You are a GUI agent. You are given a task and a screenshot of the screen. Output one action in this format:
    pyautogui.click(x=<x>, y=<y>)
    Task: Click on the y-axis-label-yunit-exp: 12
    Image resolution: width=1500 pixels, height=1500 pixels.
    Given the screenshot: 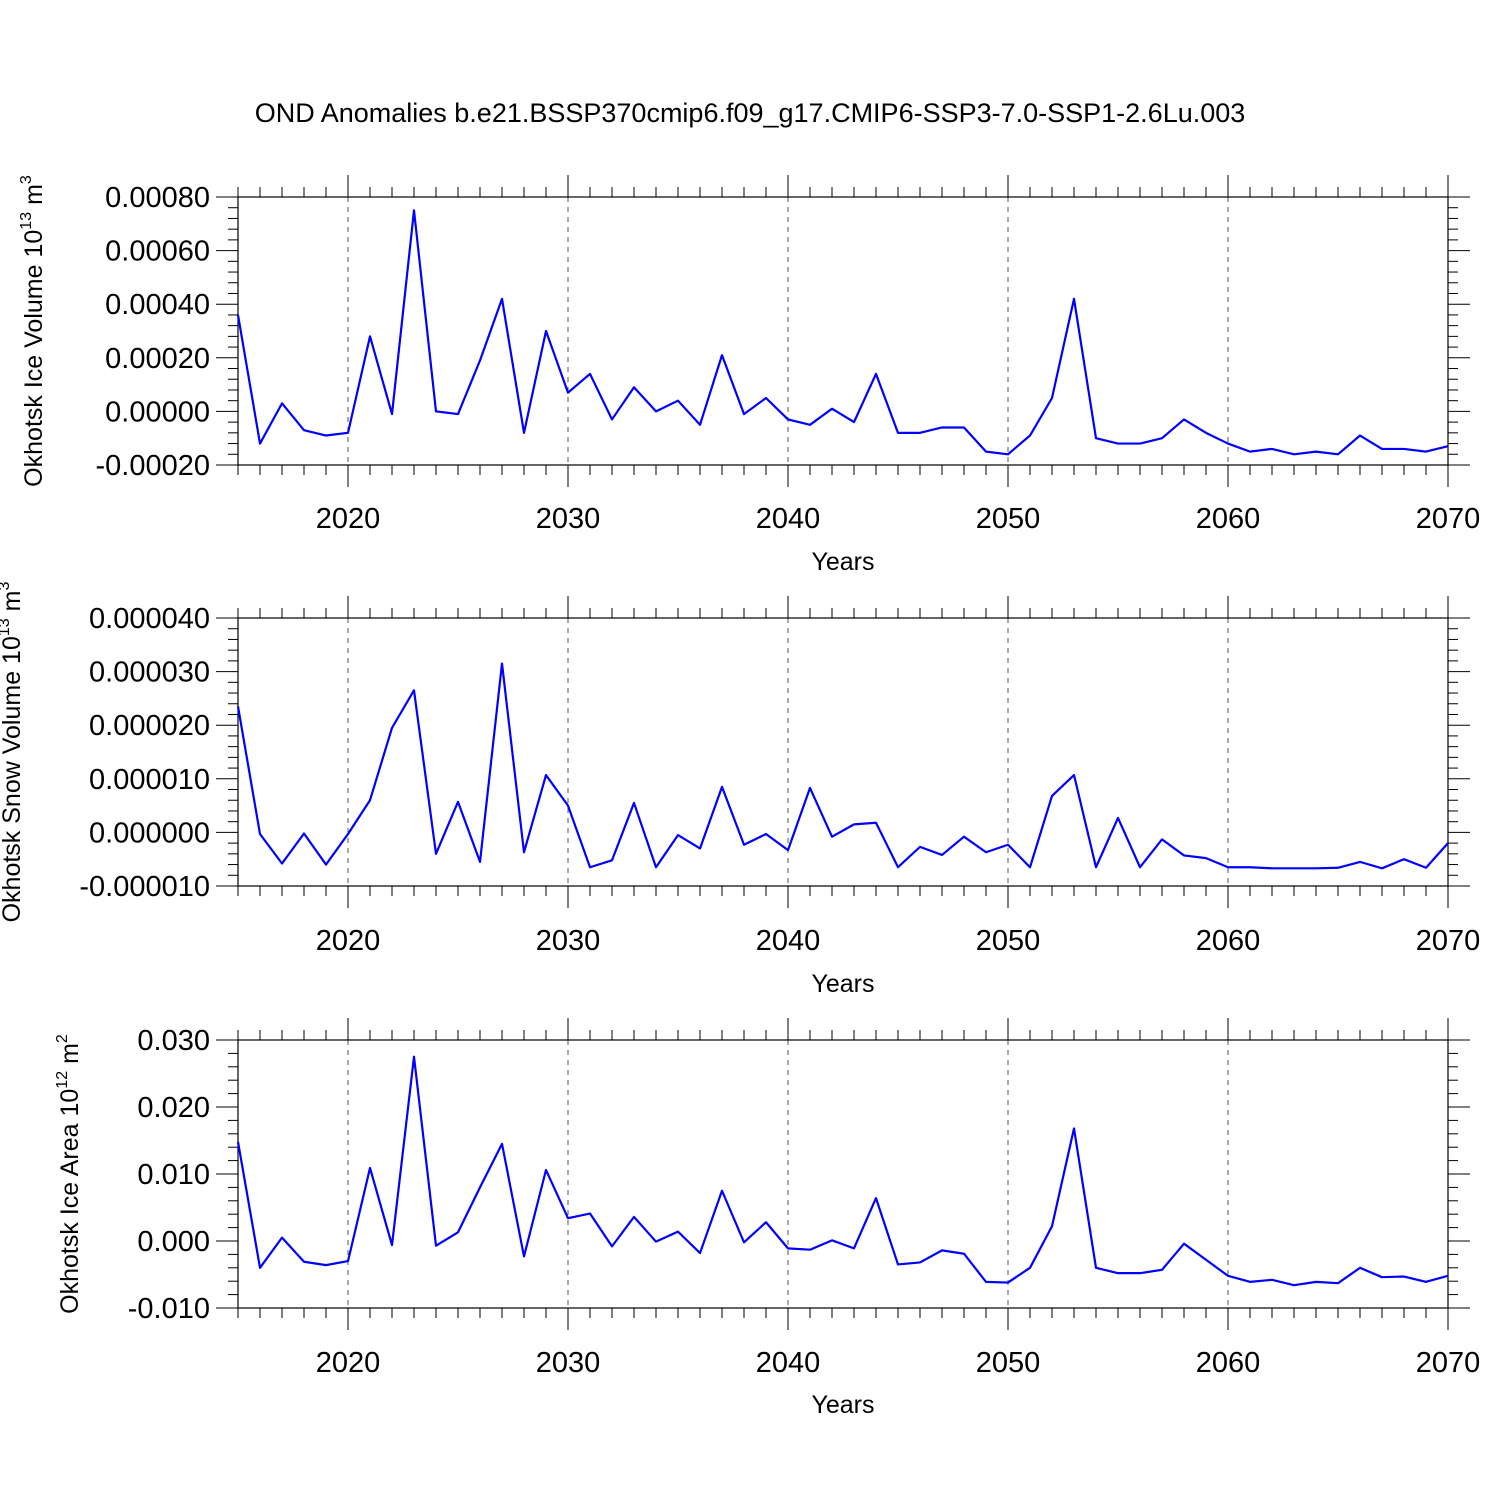 What is the action you would take?
    pyautogui.click(x=62, y=1080)
    